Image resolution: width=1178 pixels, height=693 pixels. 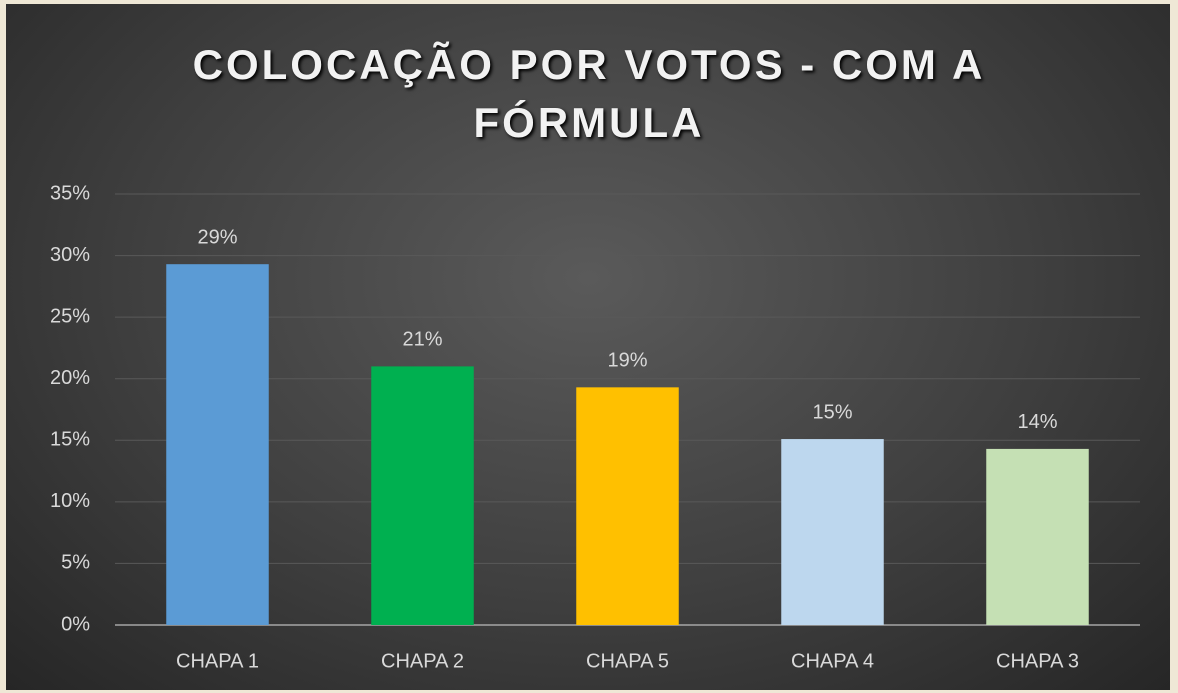 What do you see at coordinates (70, 440) in the screenshot?
I see `y-tick-label: 15%` at bounding box center [70, 440].